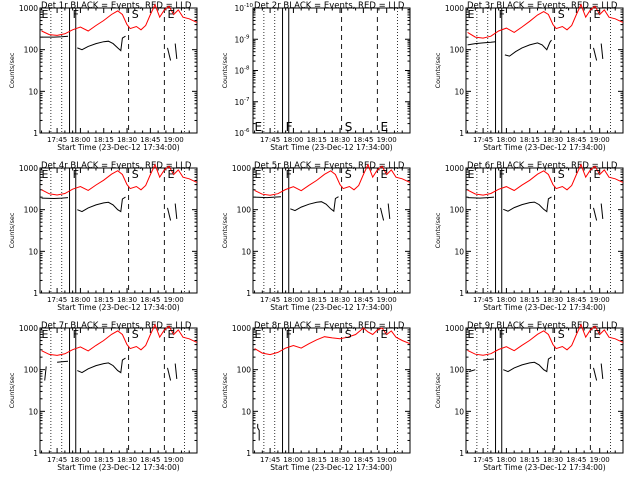 Image resolution: width=640 pixels, height=480 pixels. I want to click on panel-title: Det 8r BLACK = Events, RED = LLD, so click(329, 326).